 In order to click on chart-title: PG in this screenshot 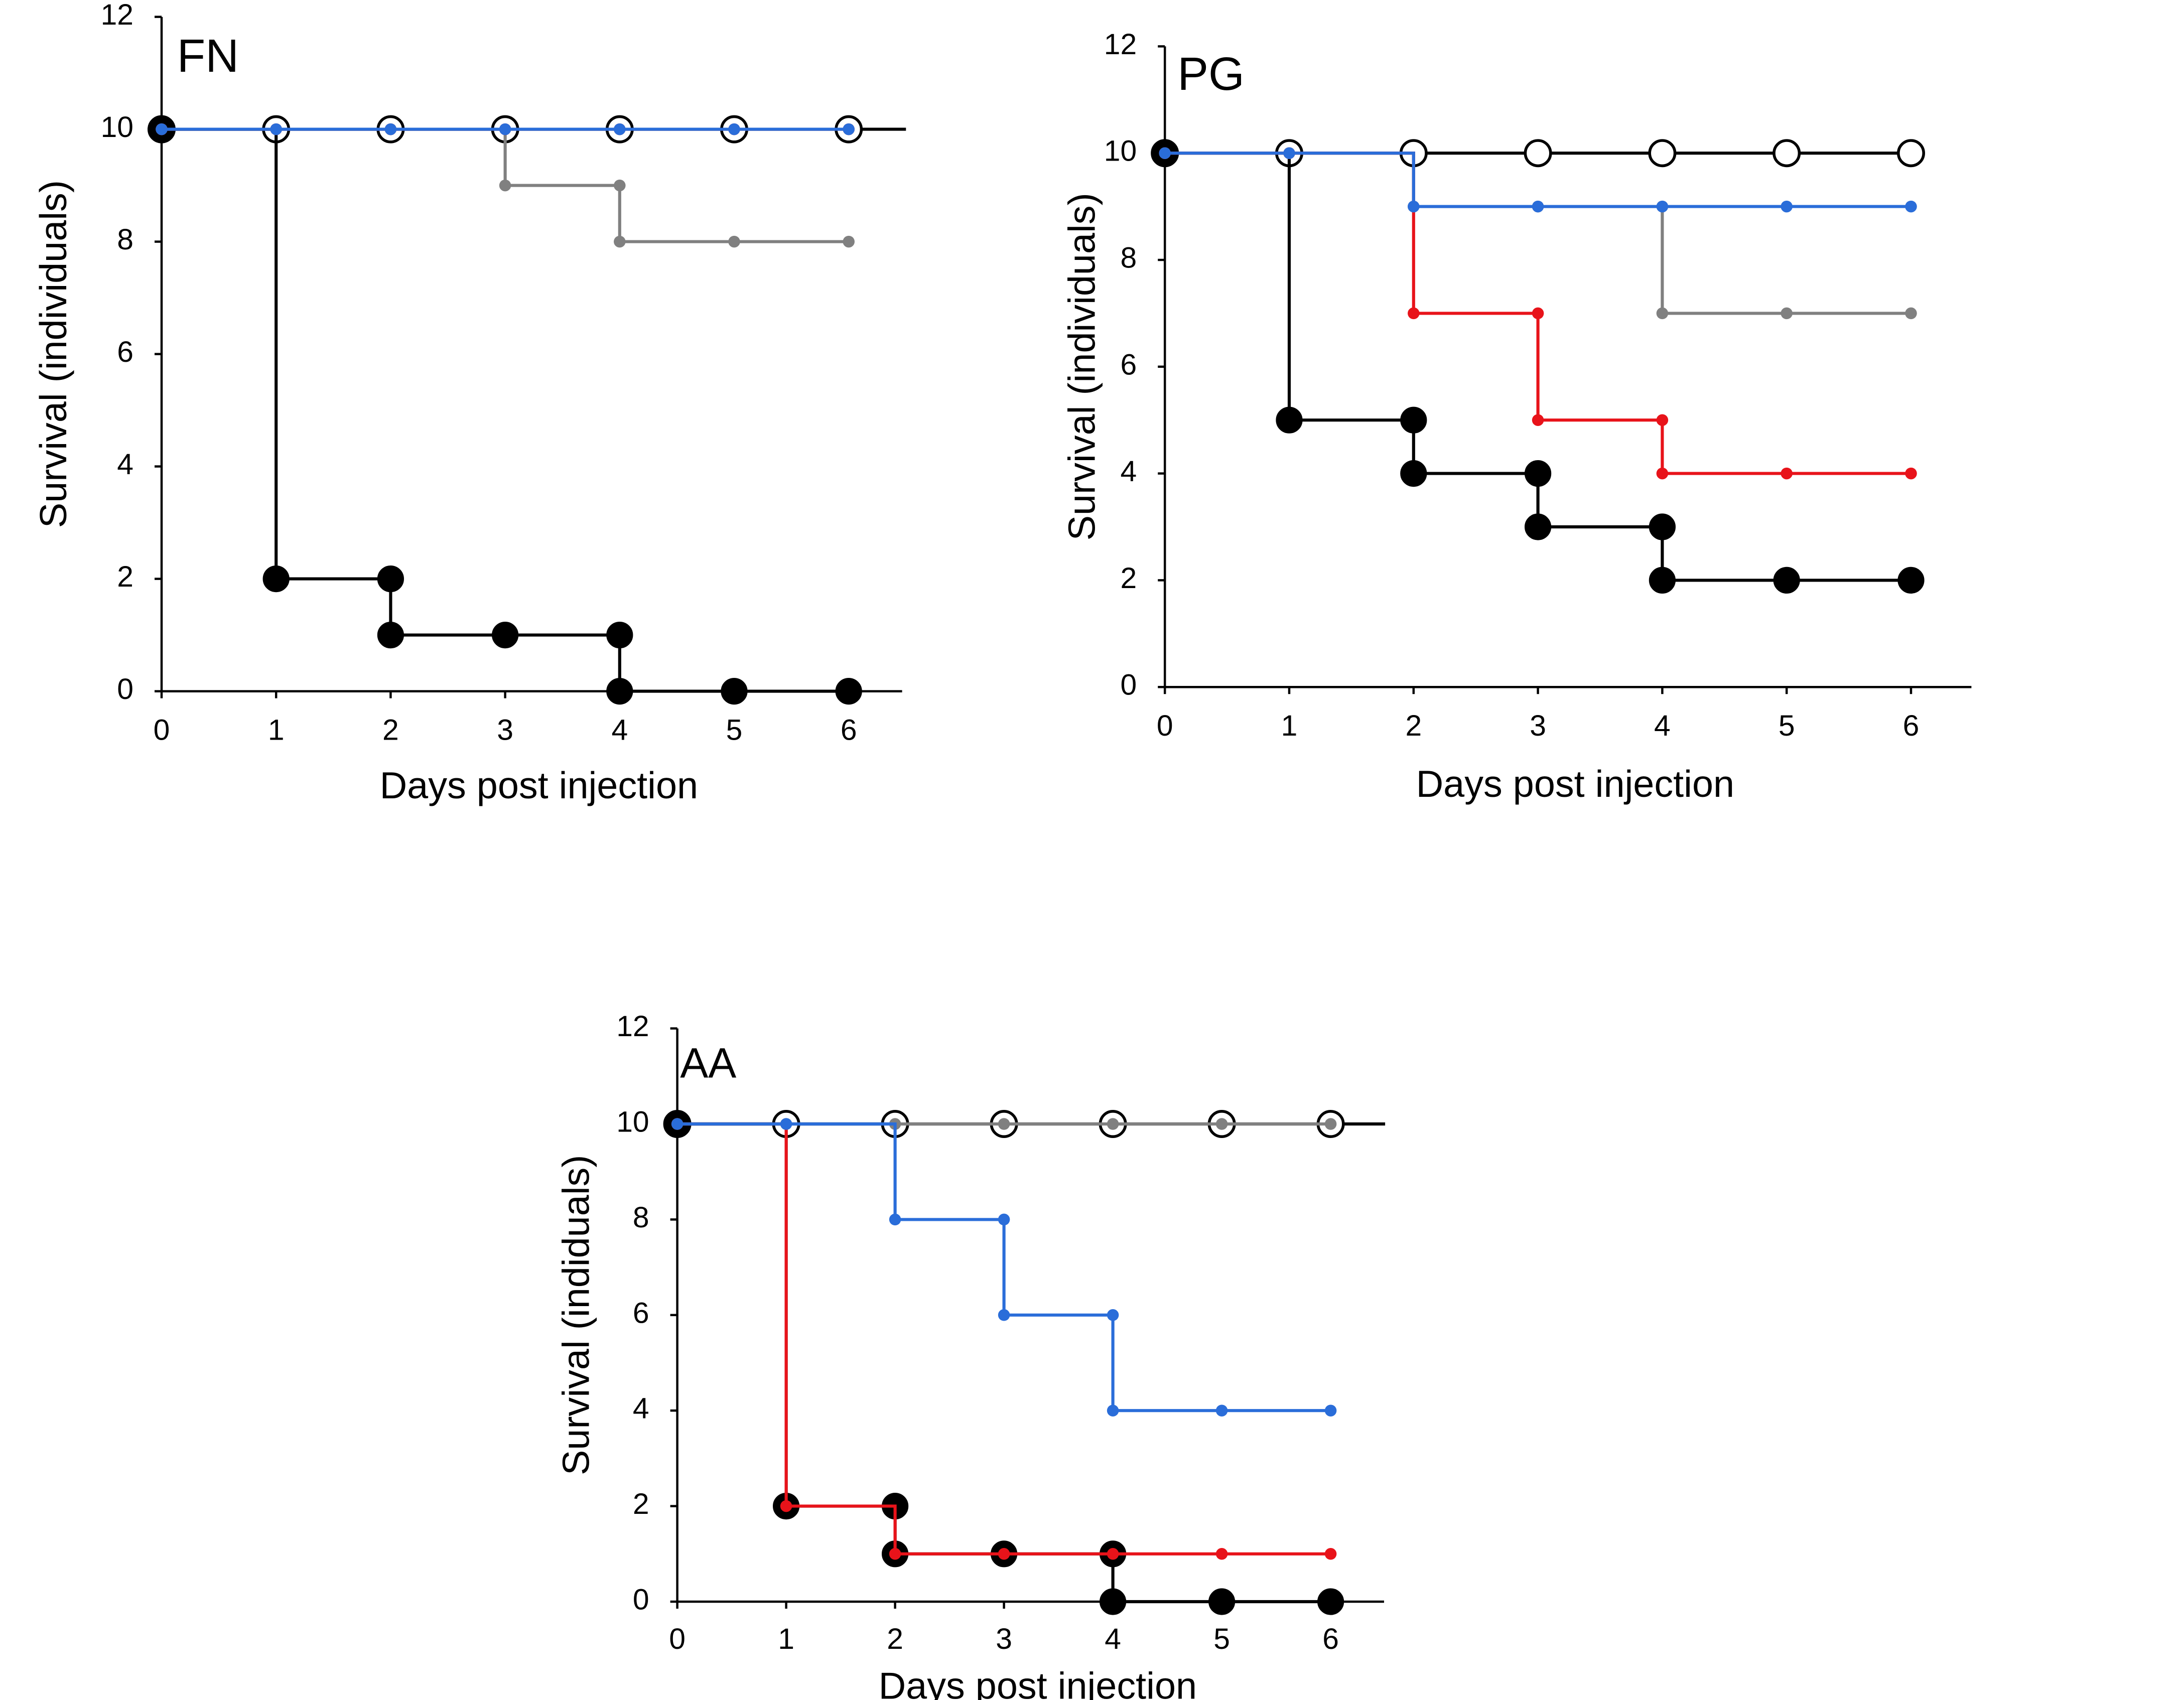, I will do `click(1211, 74)`.